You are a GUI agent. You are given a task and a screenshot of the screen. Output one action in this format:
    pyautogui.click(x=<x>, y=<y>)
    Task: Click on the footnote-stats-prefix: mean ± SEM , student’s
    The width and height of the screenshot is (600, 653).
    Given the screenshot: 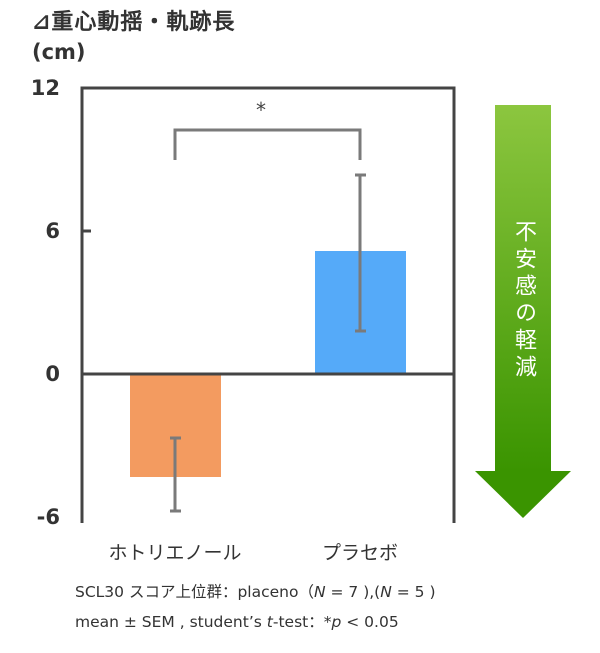 What is the action you would take?
    pyautogui.click(x=171, y=622)
    